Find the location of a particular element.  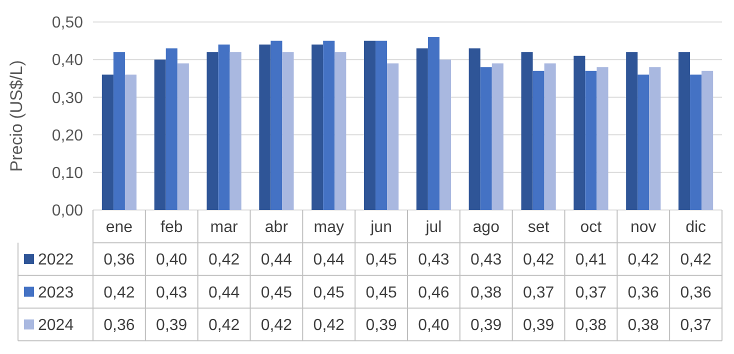

y-tick-label: 0,00 is located at coordinates (68, 211).